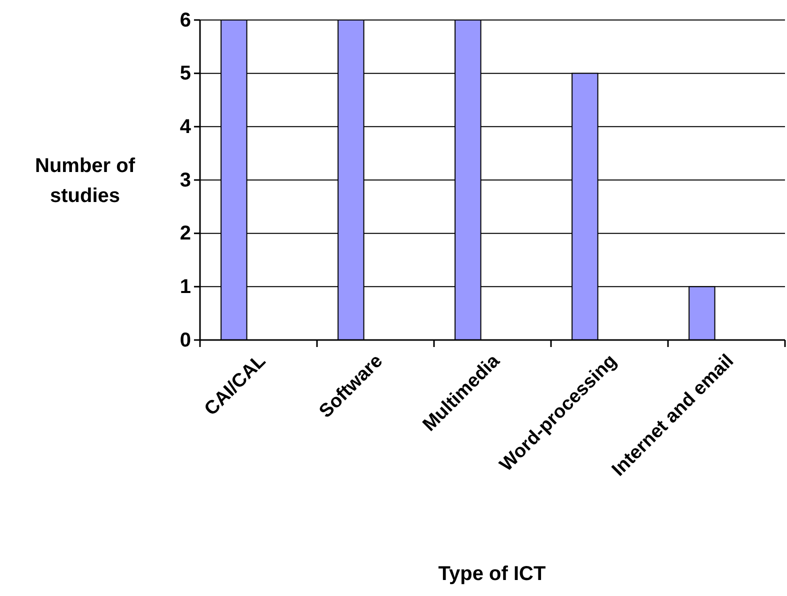  Describe the element at coordinates (185, 20) in the screenshot. I see `y-tick-label: 6` at that location.